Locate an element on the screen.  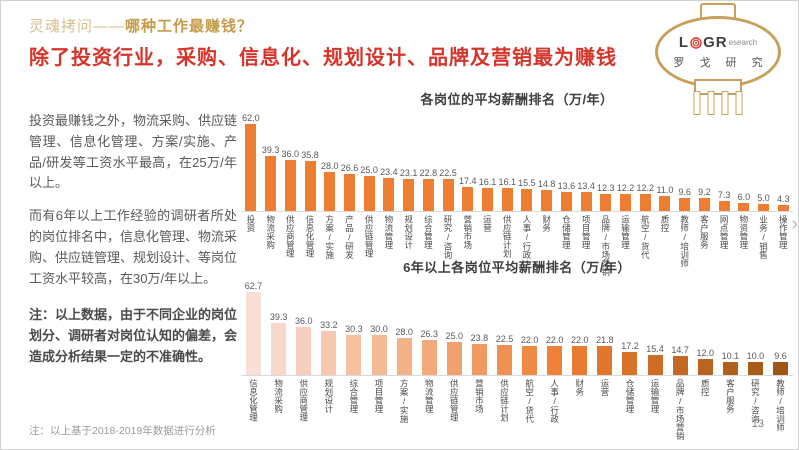
bar-value-label: 22.0 is located at coordinates (580, 339).